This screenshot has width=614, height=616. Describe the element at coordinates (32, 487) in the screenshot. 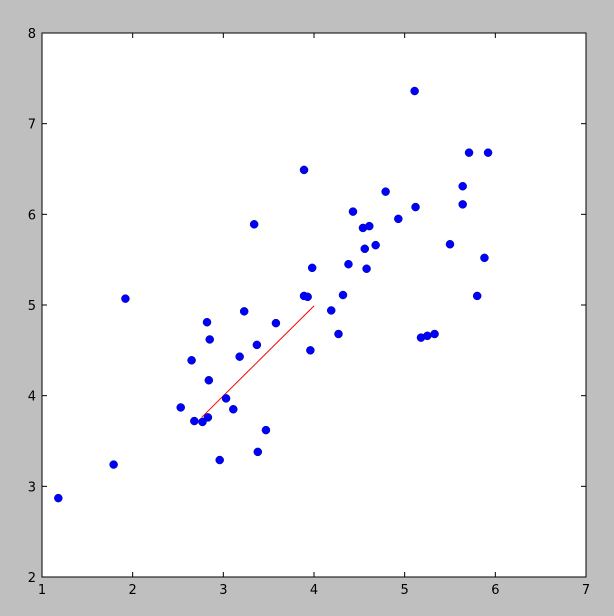

I see `y-tick-label: 3` at that location.